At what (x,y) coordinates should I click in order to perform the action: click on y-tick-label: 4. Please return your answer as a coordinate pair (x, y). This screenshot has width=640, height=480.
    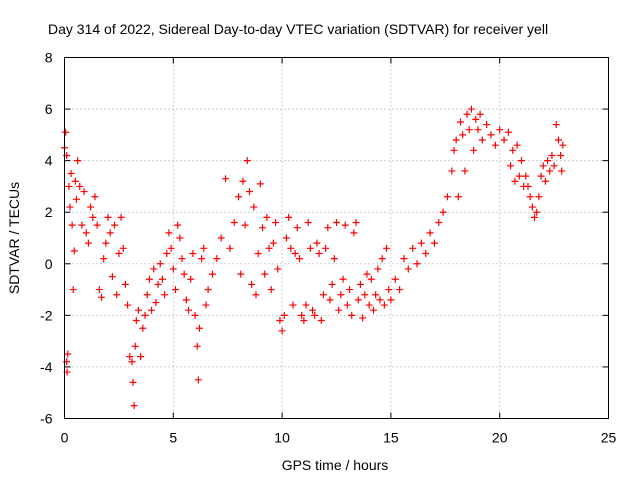
    Looking at the image, I should click on (49, 161).